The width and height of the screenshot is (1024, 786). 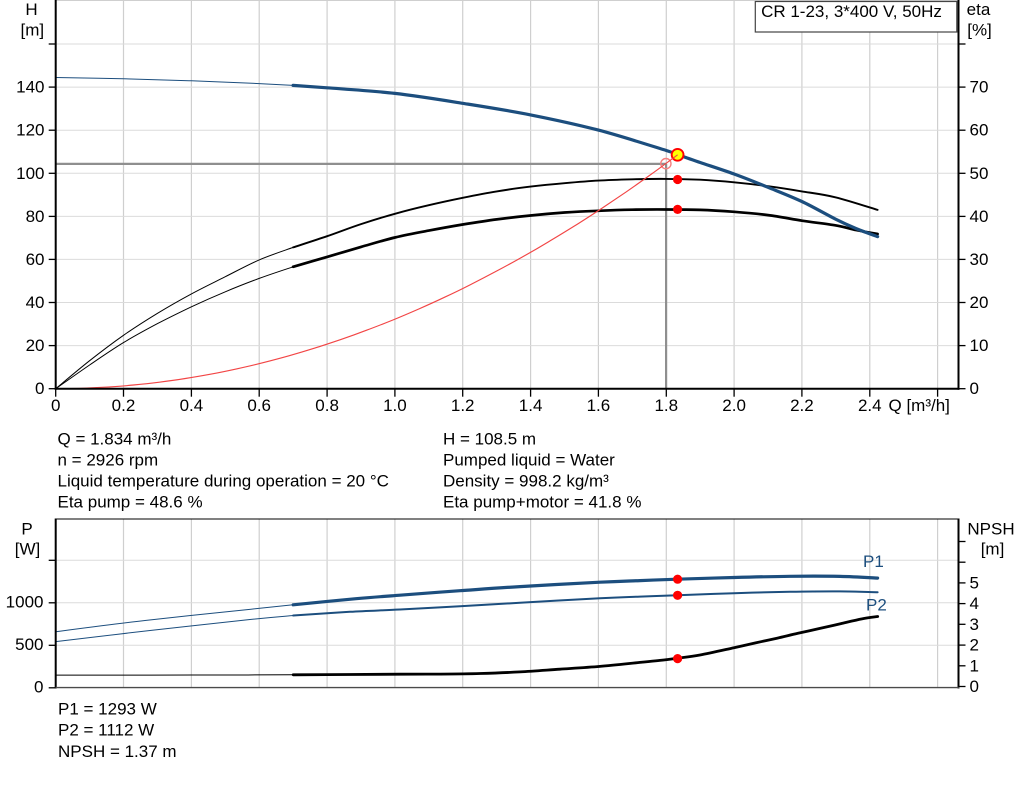 What do you see at coordinates (974, 603) in the screenshot?
I see `svg-text: 4` at bounding box center [974, 603].